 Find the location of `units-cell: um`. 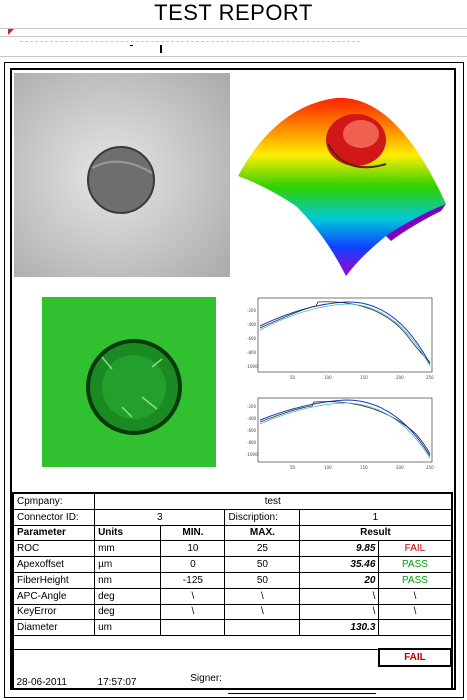

units-cell: um is located at coordinates (128, 628).